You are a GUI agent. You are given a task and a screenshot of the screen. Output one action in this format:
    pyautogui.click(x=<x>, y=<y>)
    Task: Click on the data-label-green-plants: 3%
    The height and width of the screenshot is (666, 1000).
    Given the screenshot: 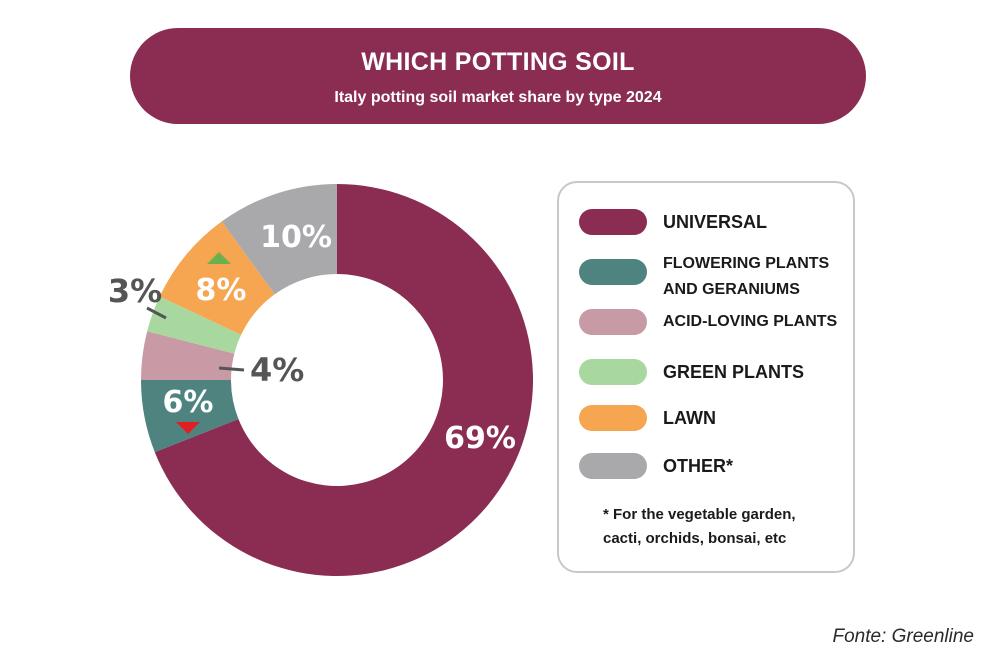 What is the action you would take?
    pyautogui.click(x=135, y=291)
    